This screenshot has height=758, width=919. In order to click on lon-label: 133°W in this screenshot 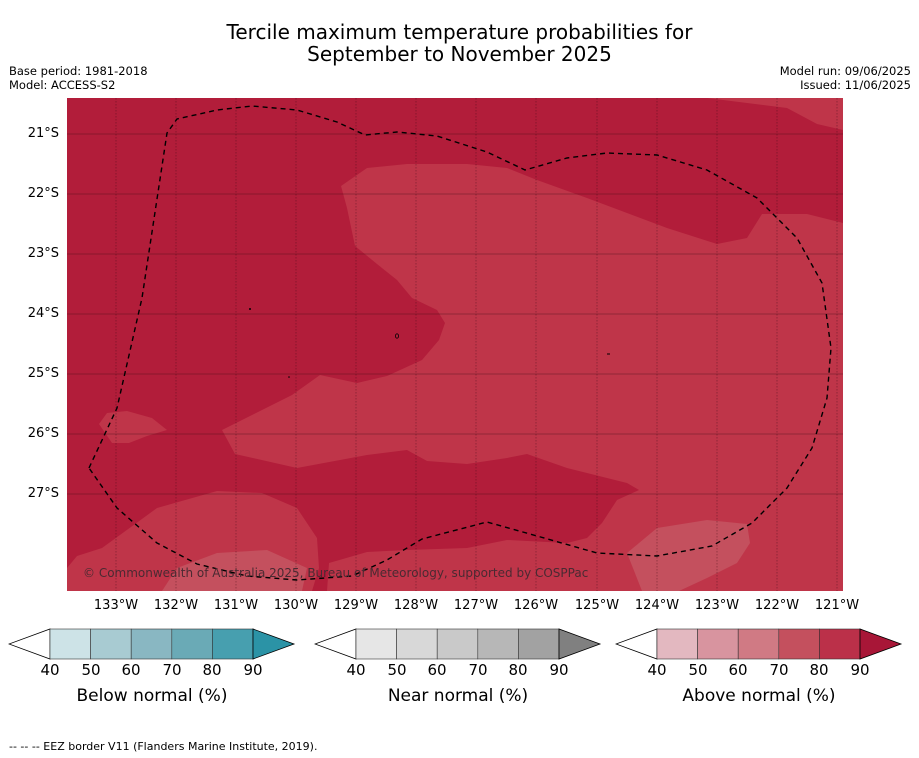, I will do `click(116, 605)`.